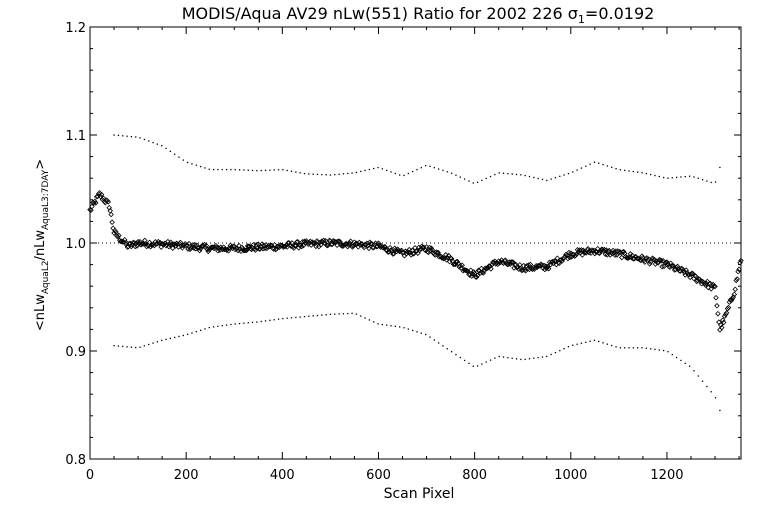 The width and height of the screenshot is (768, 512). I want to click on y-tick-label: 1.1, so click(75, 136).